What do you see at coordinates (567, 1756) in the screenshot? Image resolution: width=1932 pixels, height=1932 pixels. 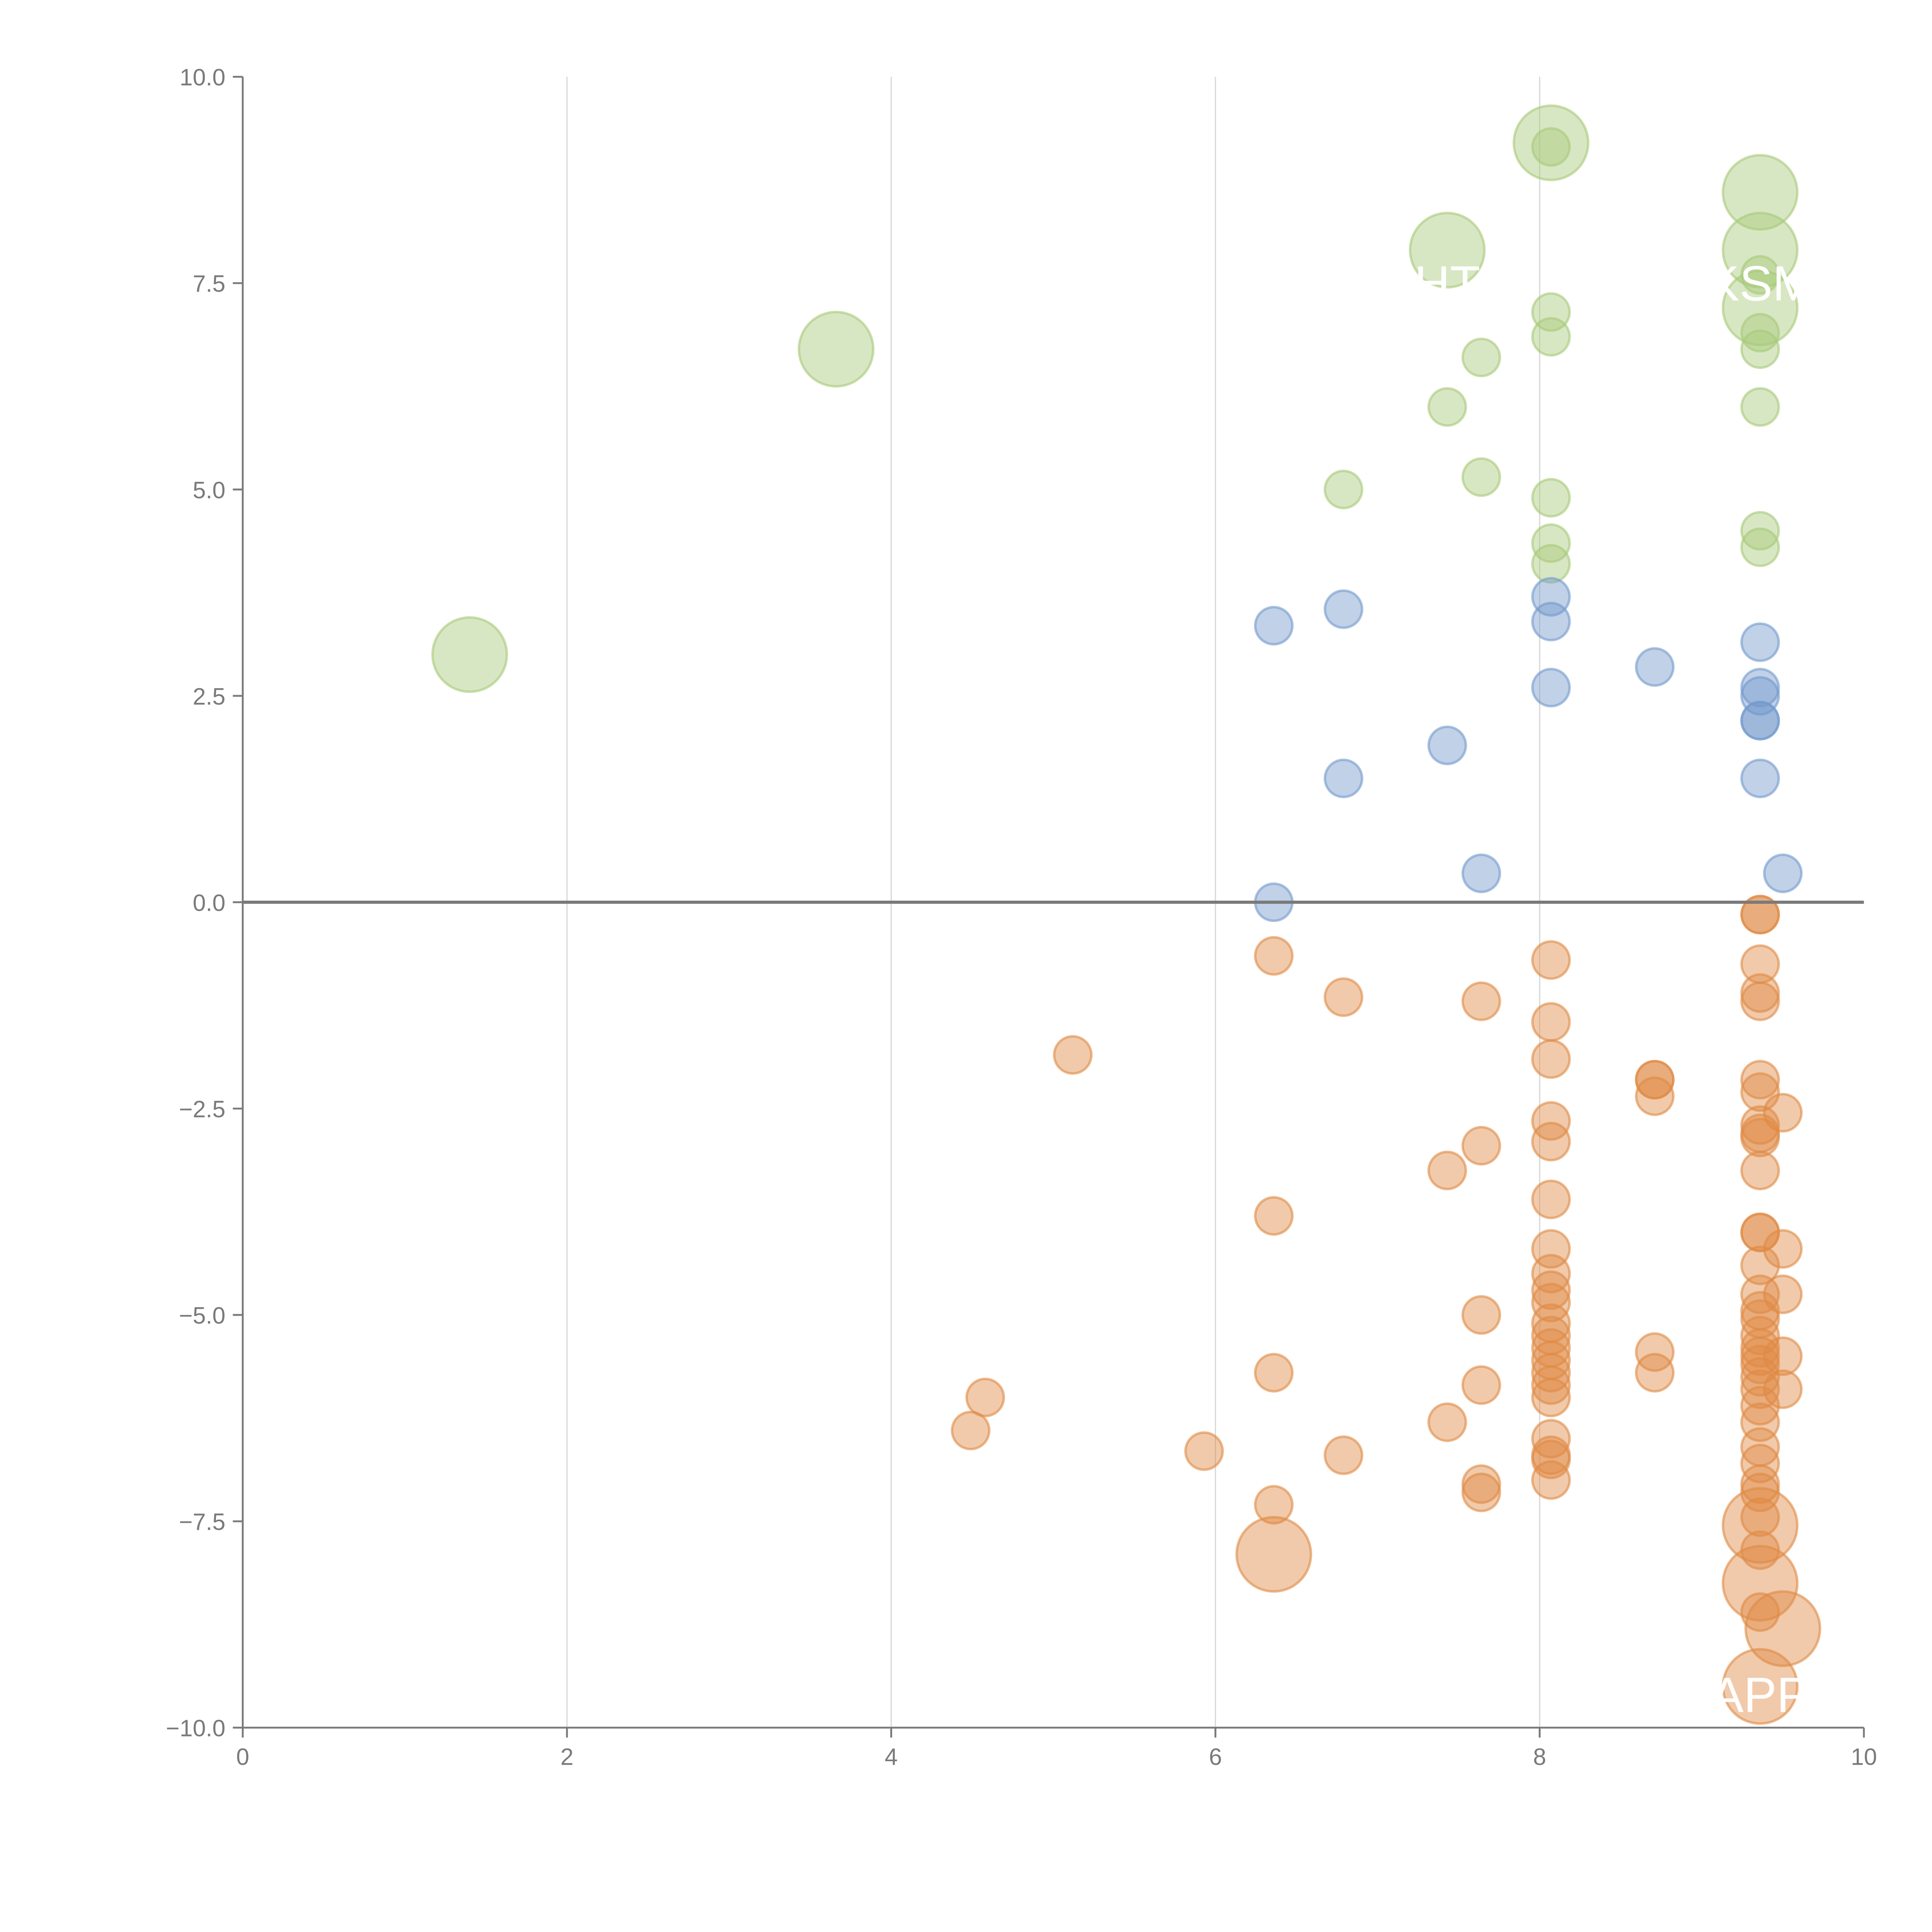 I see `x-tick-label: 2` at bounding box center [567, 1756].